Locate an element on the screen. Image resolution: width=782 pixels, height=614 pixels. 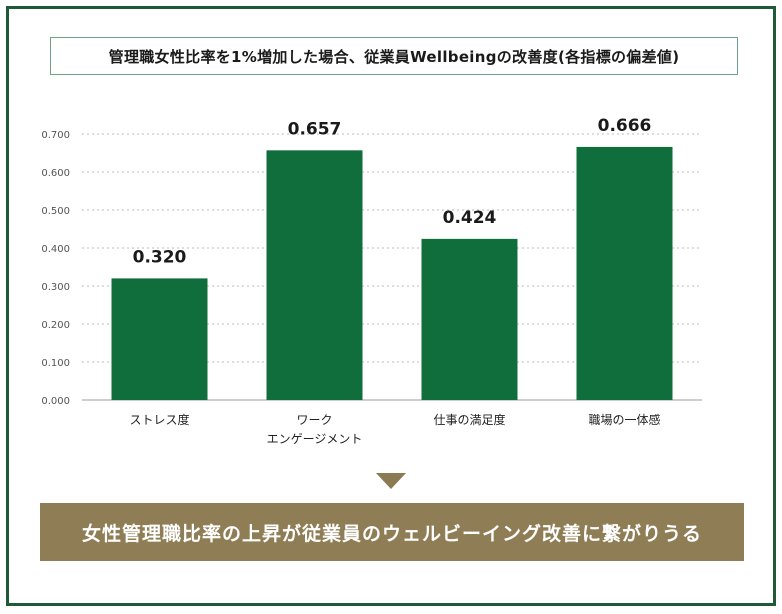
y-tick-label: 0.600 is located at coordinates (55, 173).